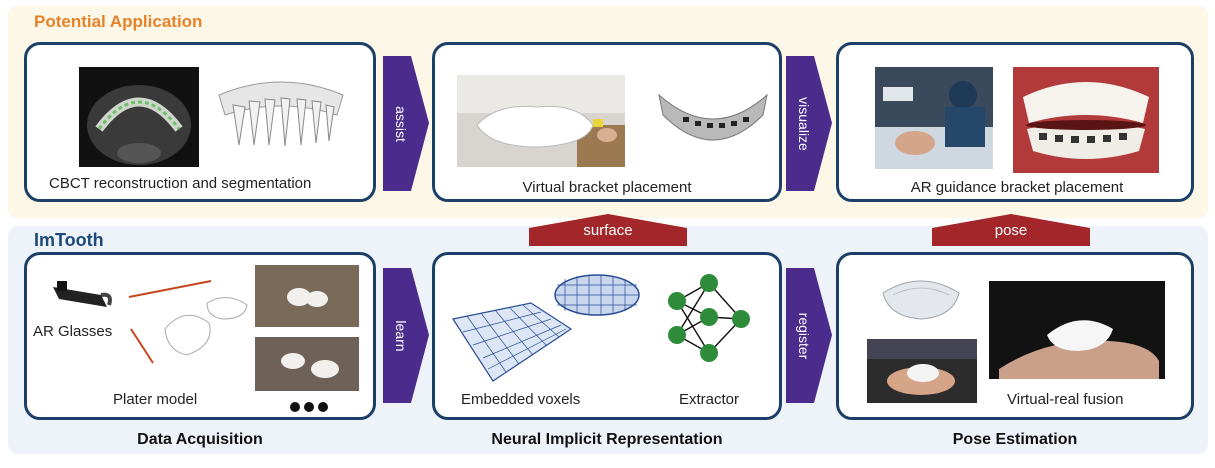 This screenshot has height=468, width=1215. I want to click on neural-implicit-title: Neural Implicit Representation, so click(607, 439).